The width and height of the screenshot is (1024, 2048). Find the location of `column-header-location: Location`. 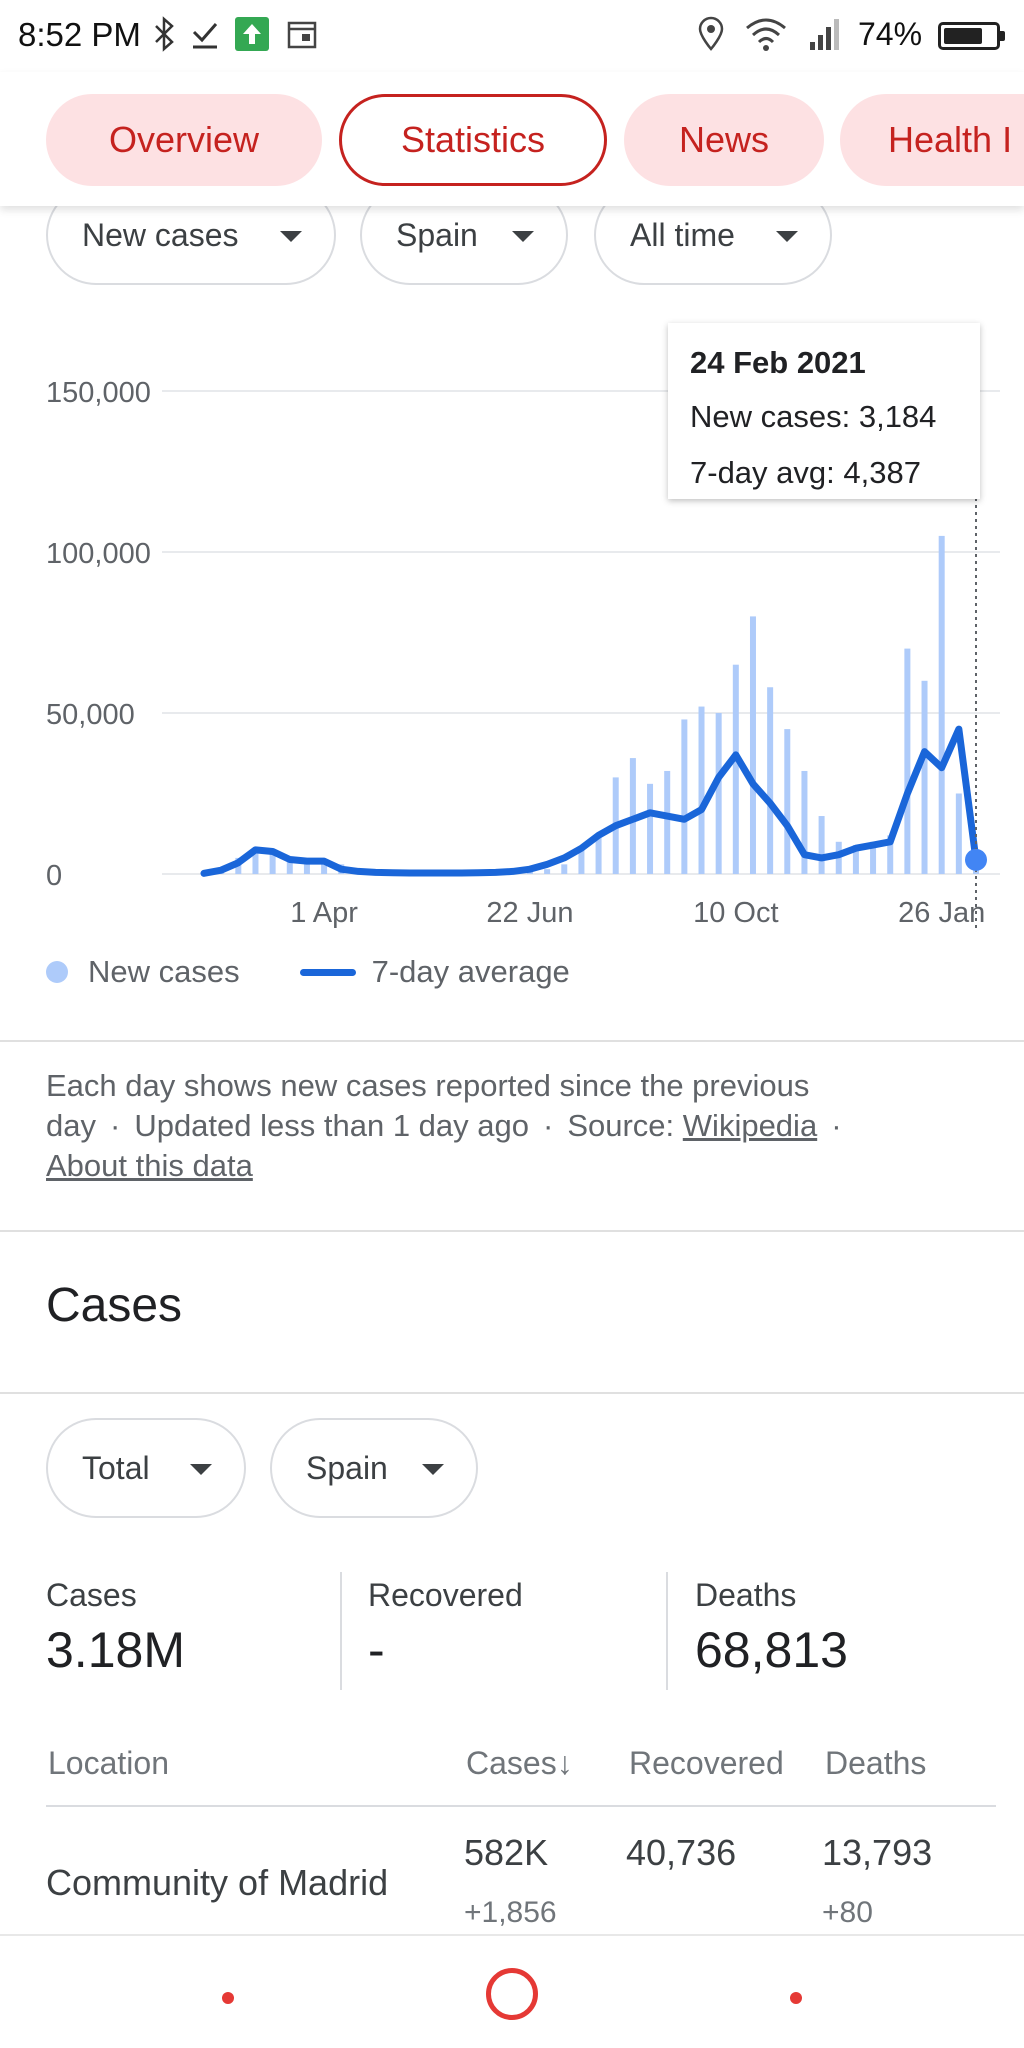

column-header-location: Location is located at coordinates (108, 1763).